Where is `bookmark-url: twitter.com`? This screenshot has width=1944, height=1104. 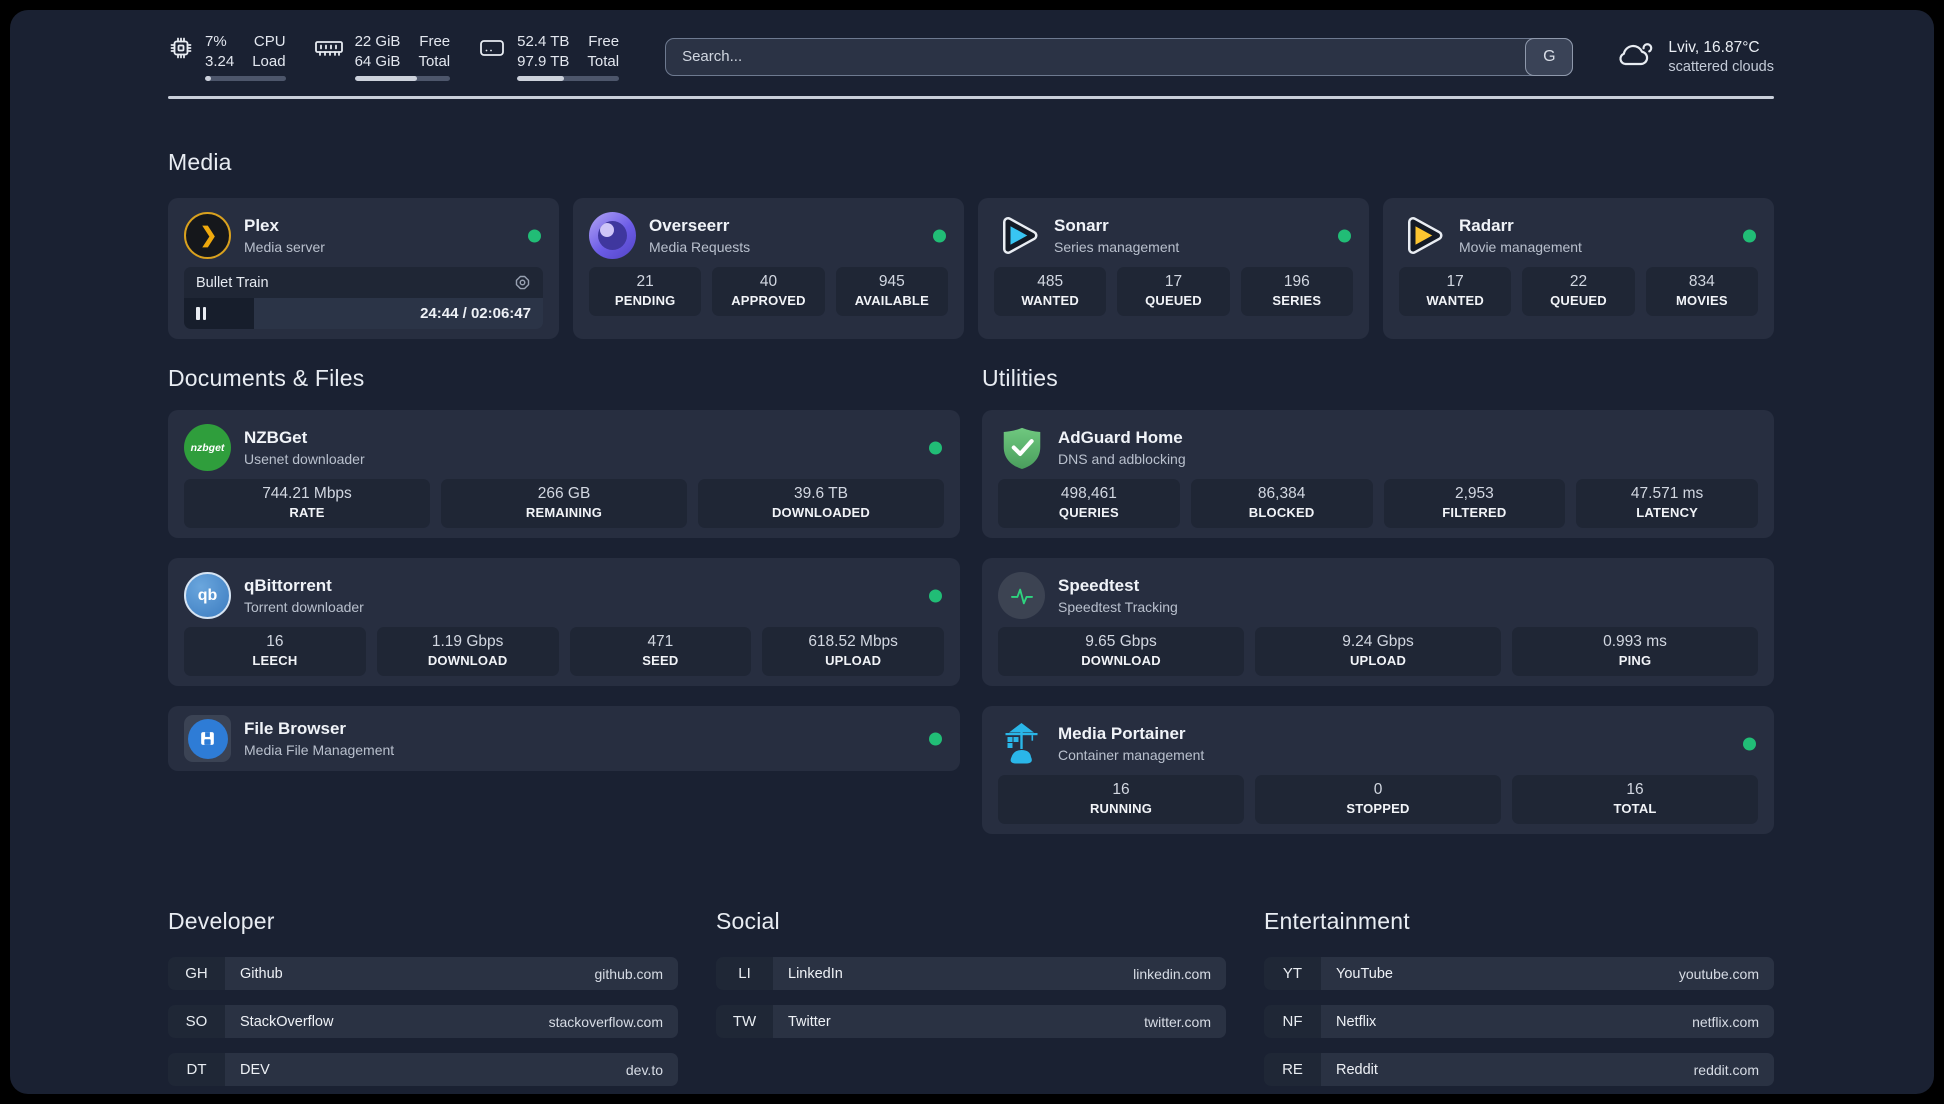
bookmark-url: twitter.com is located at coordinates (1177, 1021).